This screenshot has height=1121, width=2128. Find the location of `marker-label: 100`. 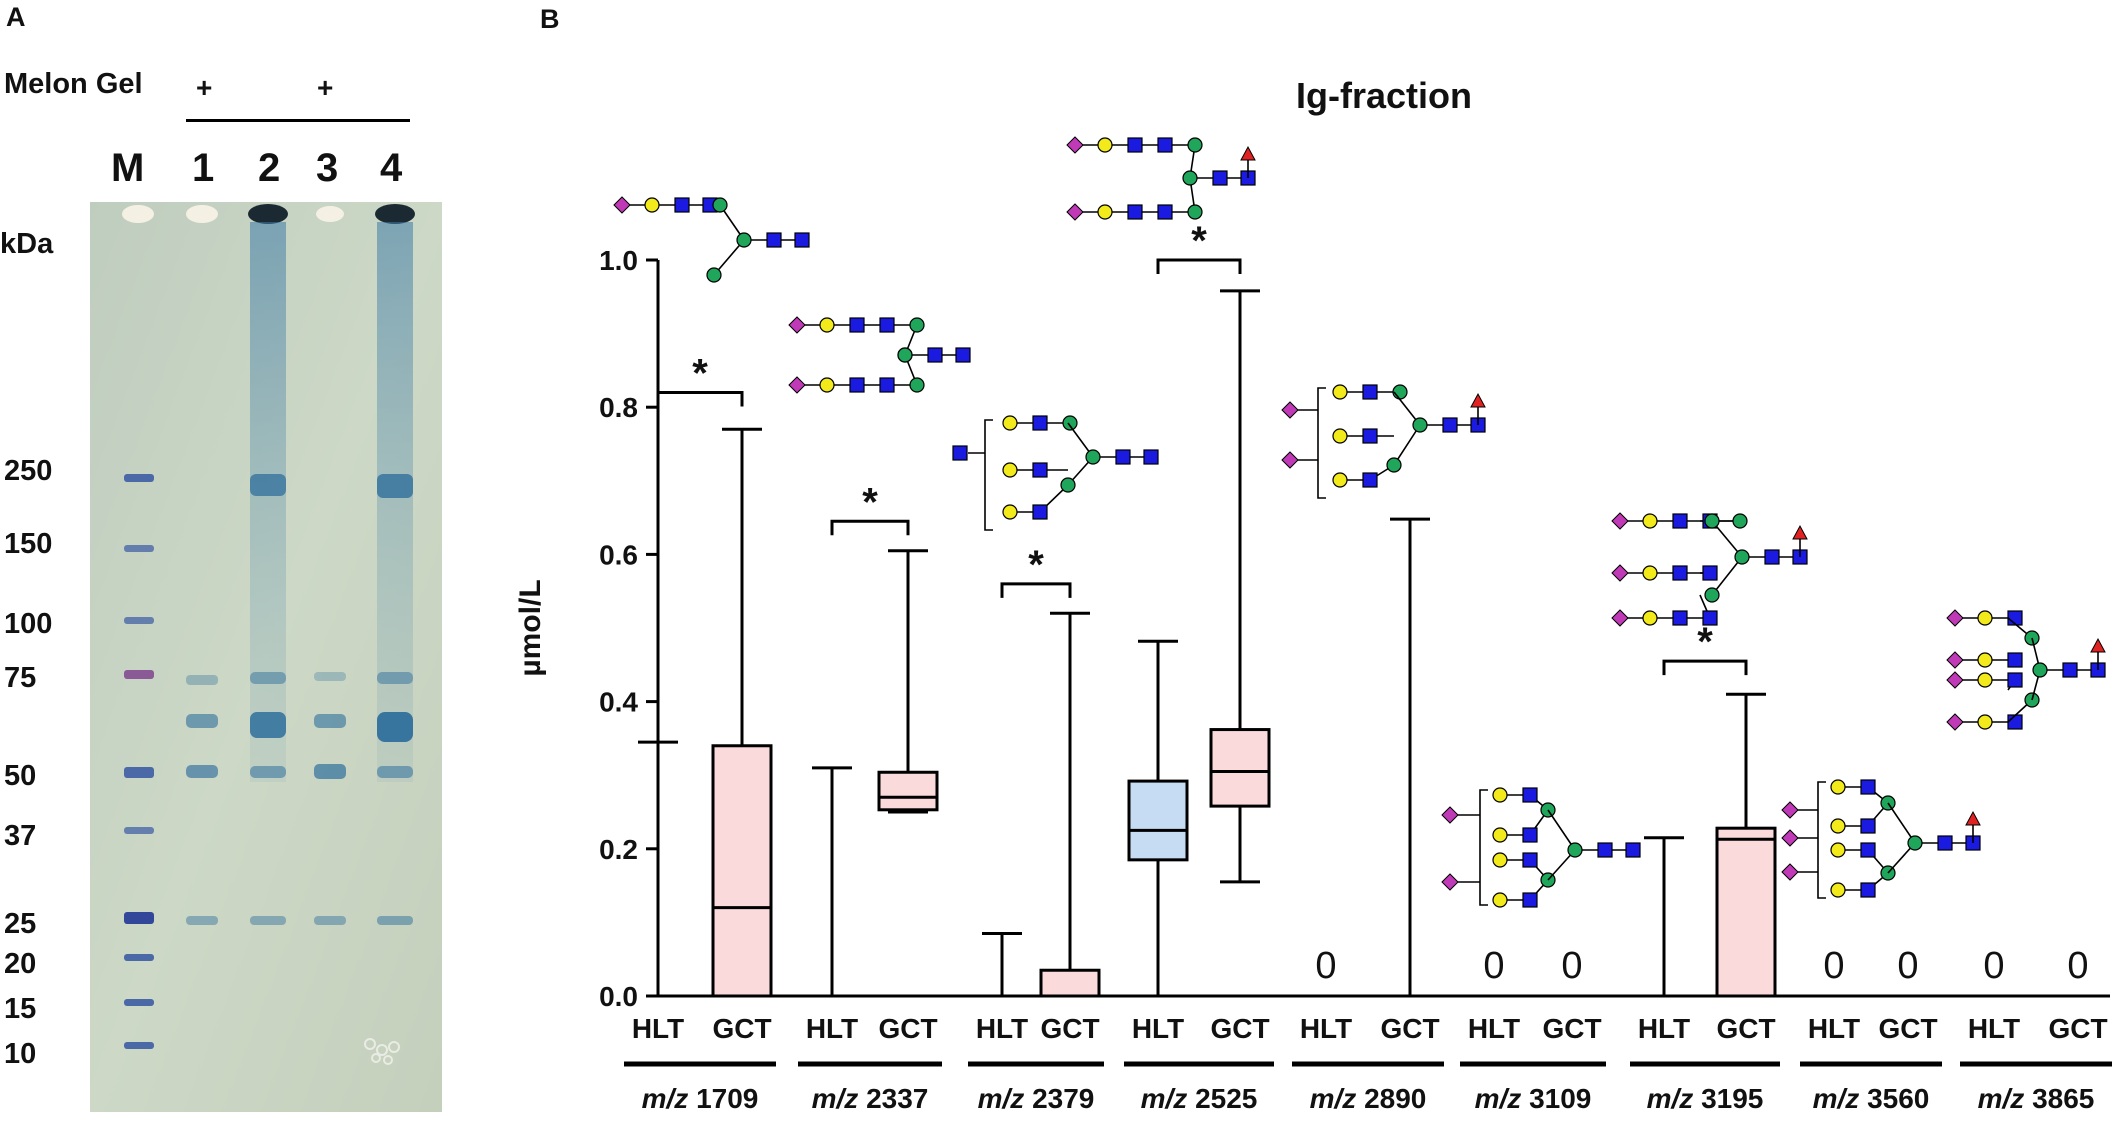

marker-label: 100 is located at coordinates (28, 624).